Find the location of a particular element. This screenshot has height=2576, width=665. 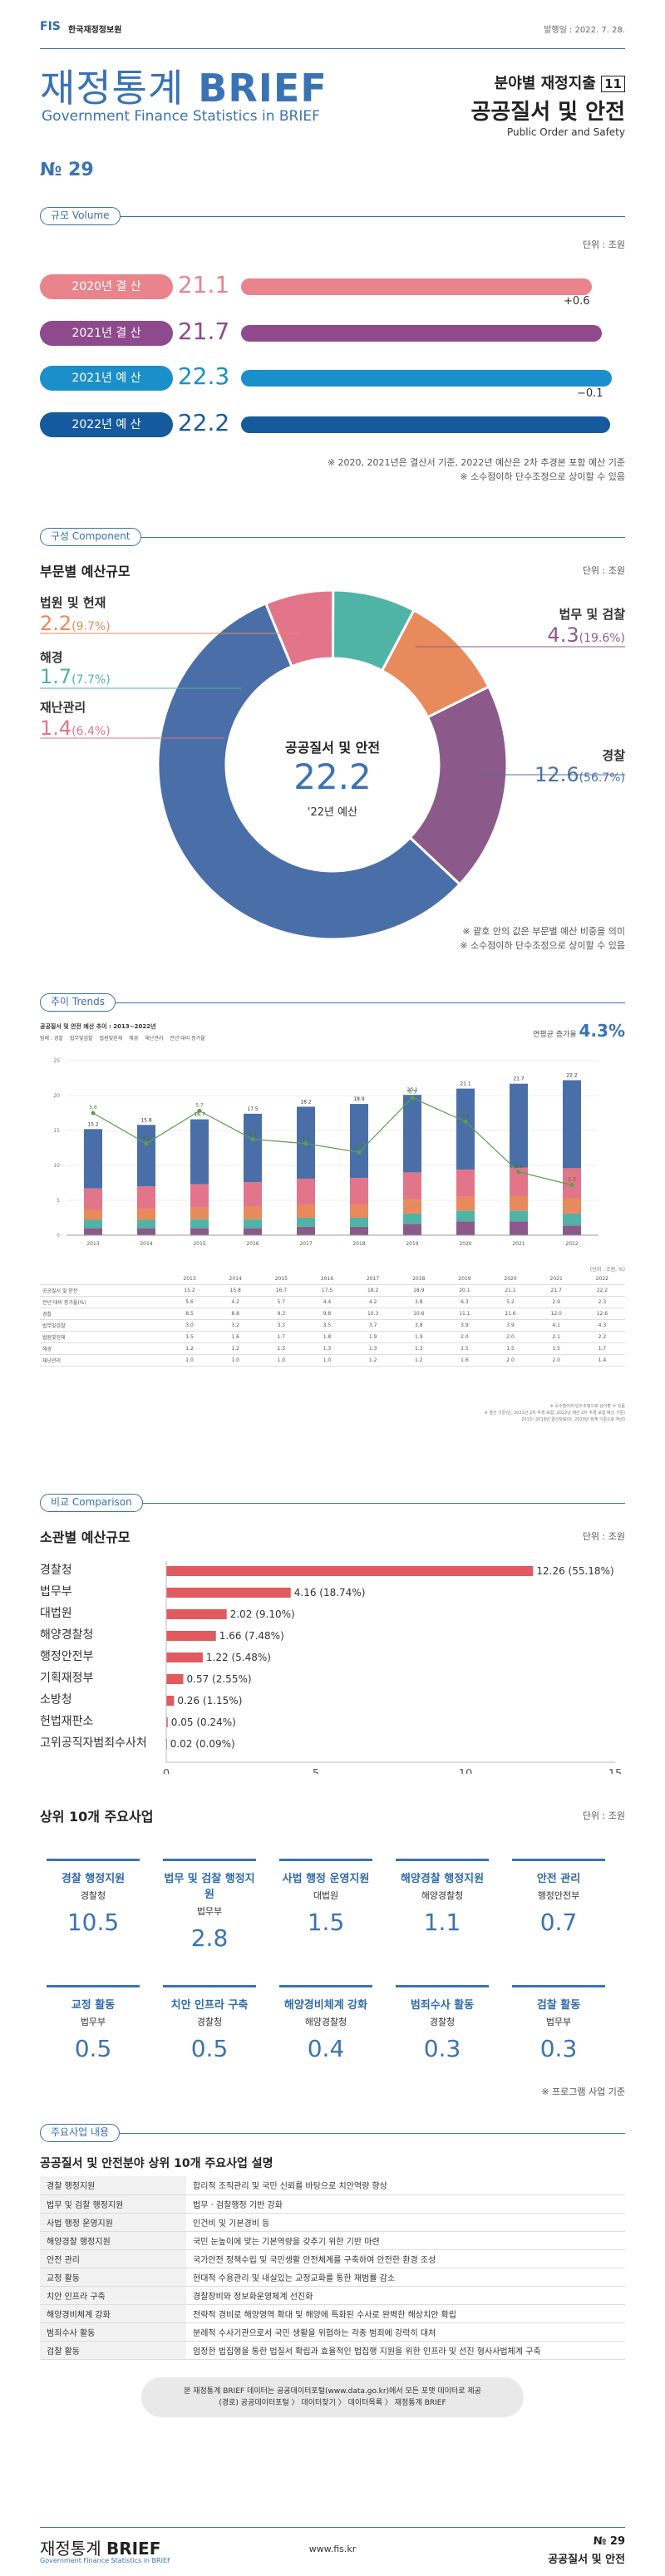

trend-growth-label: 6.3 is located at coordinates (412, 1093).